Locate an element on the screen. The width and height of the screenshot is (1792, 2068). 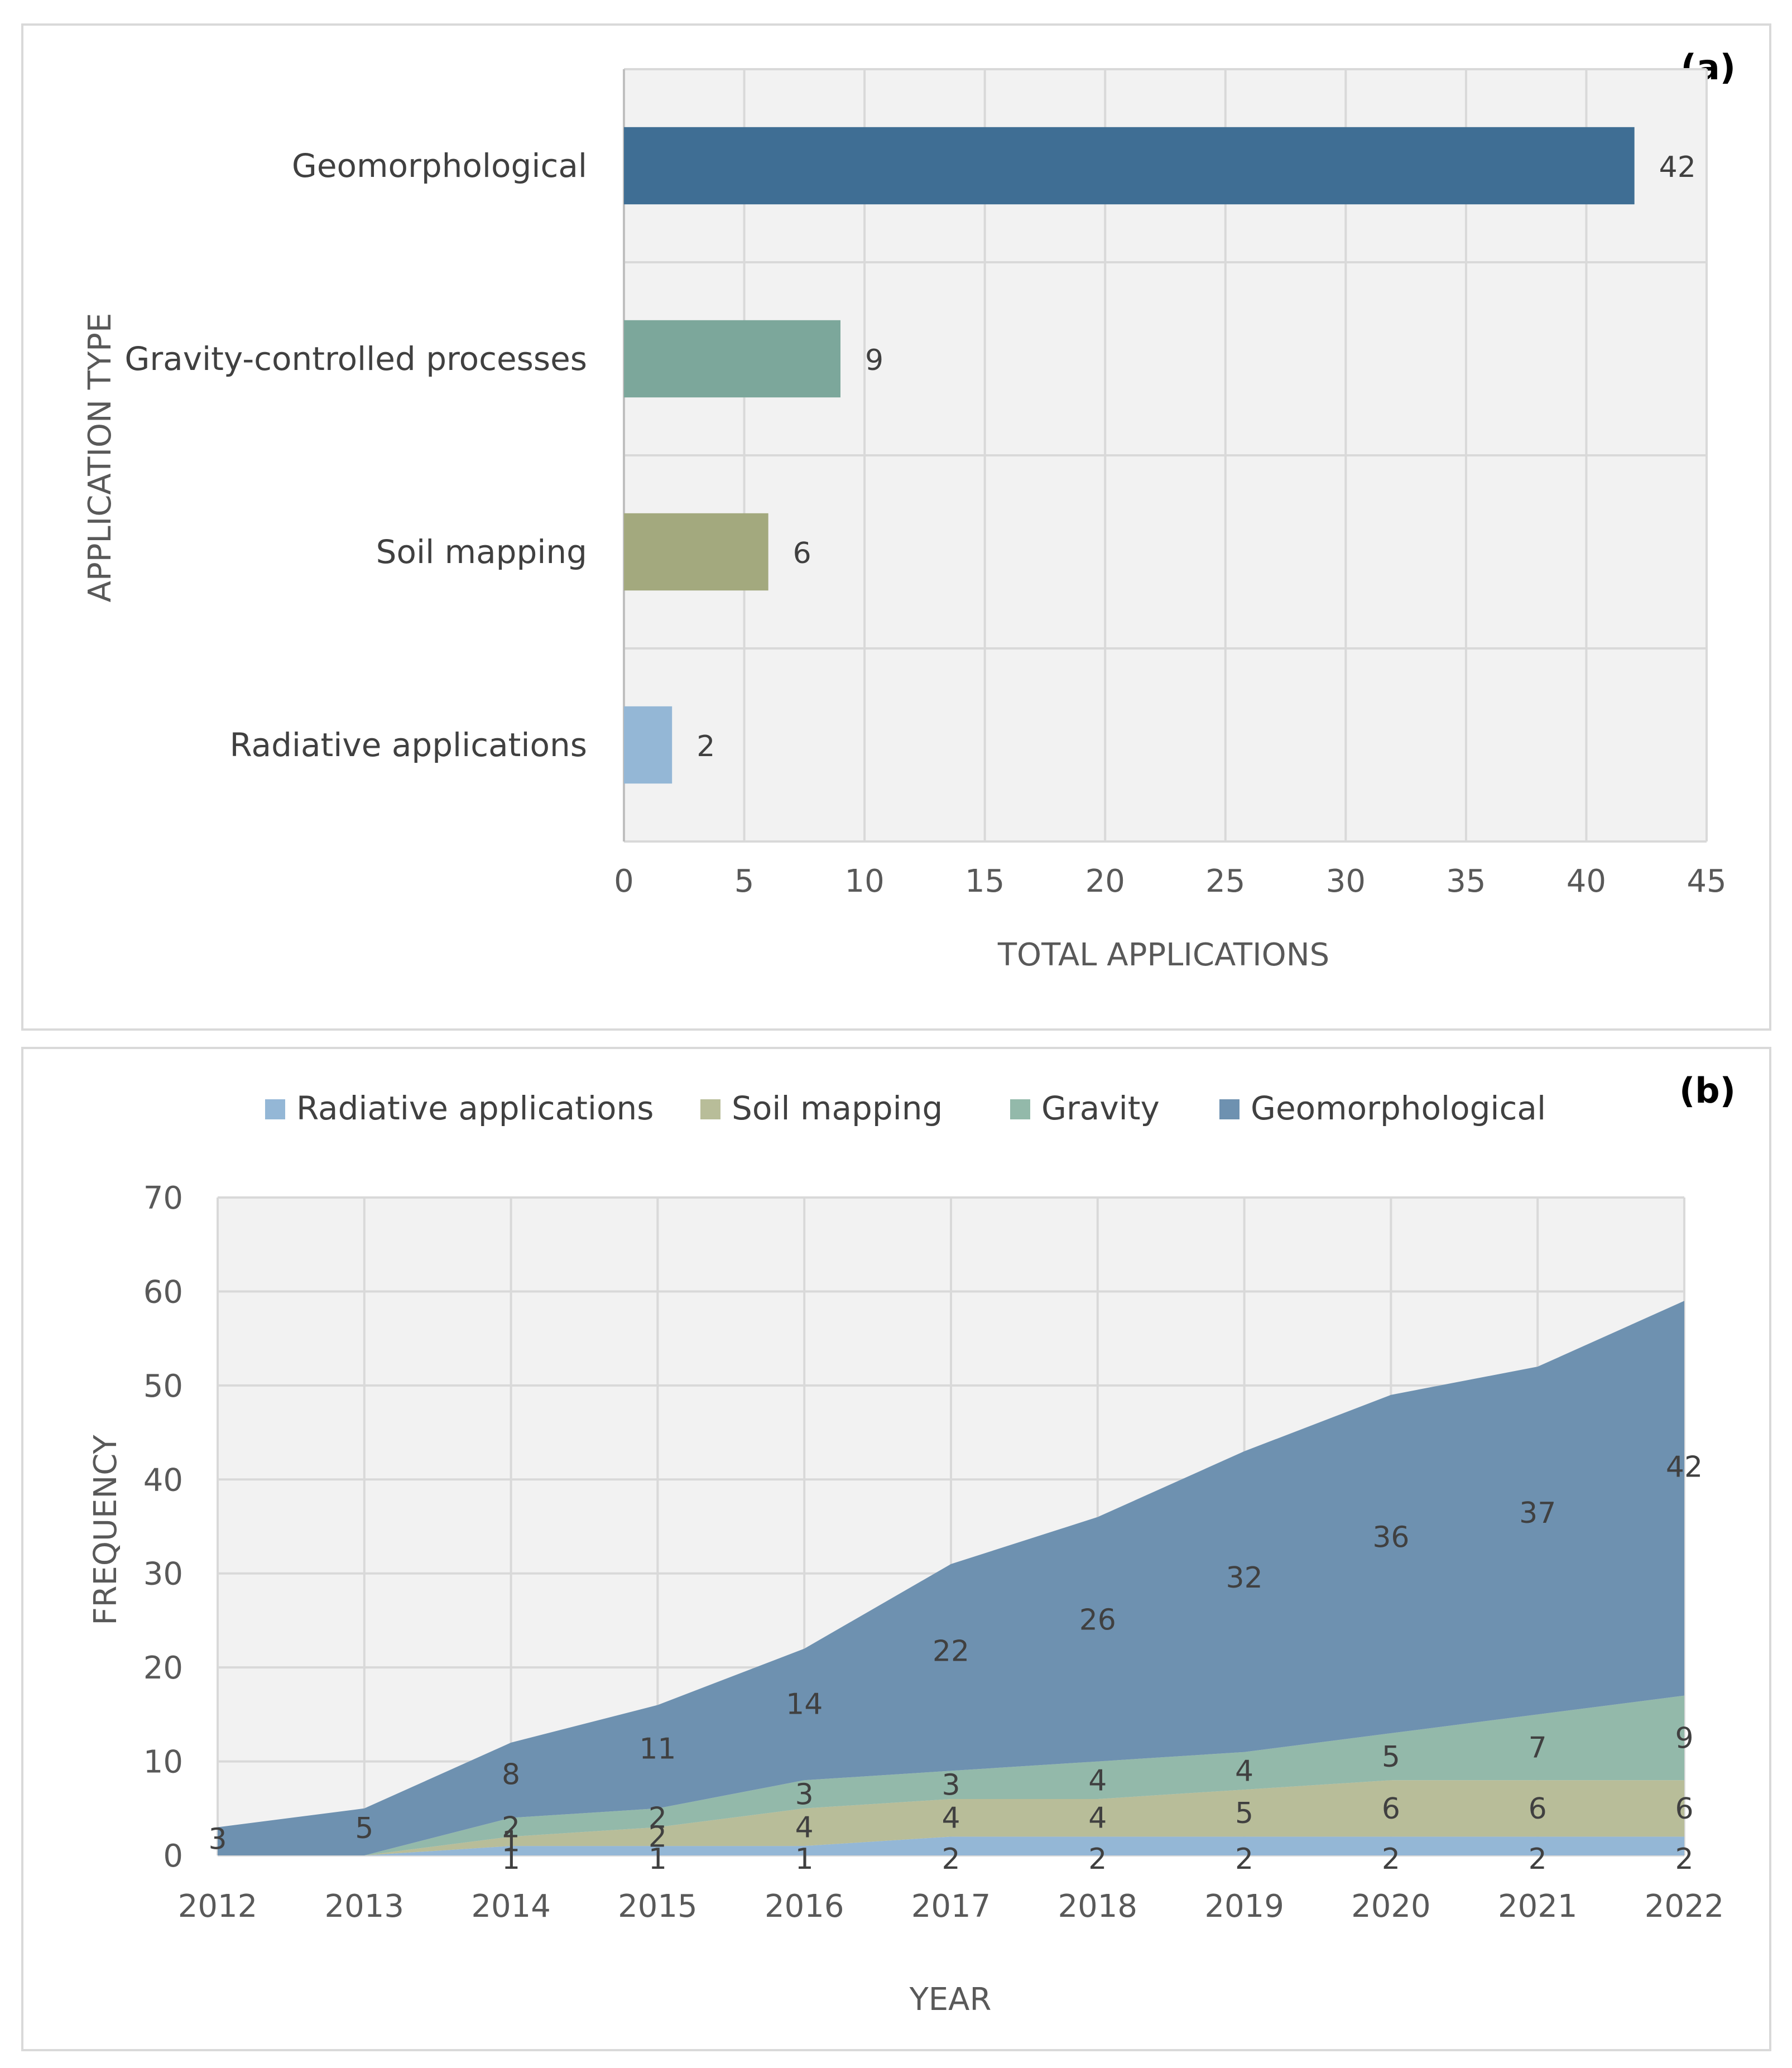
data-label-geomorphological: 14 is located at coordinates (804, 1704).